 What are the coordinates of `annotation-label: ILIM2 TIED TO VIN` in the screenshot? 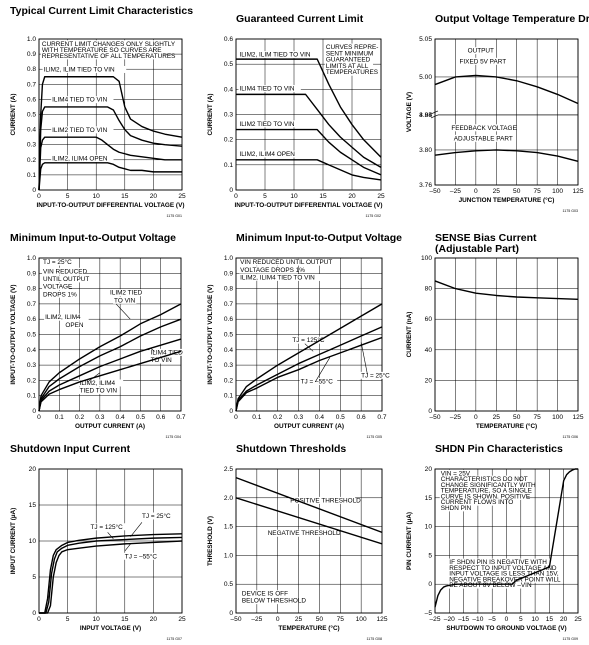 It's located at (79, 130).